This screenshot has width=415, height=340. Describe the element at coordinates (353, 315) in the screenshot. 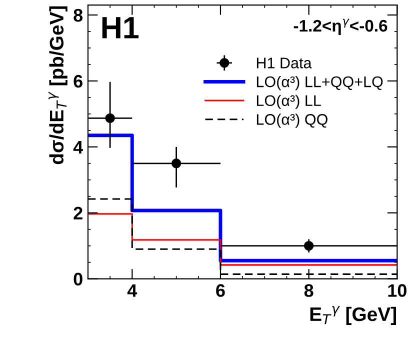

I see `x-axis-title: E$_{T}$$^{γ}$ [GeV]` at that location.